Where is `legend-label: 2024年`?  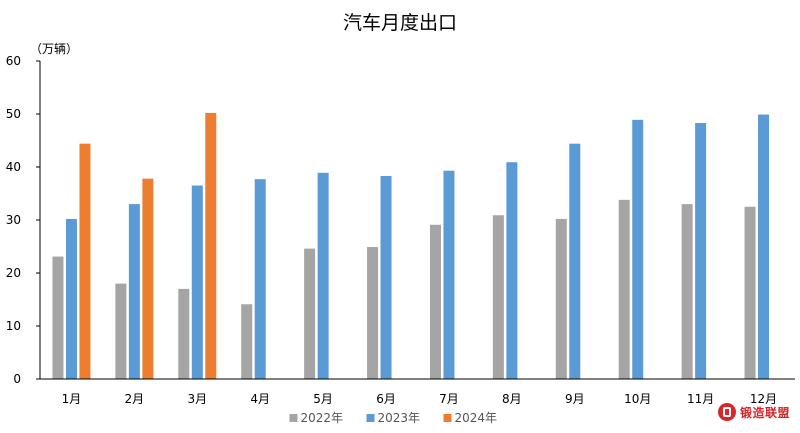
legend-label: 2024年 is located at coordinates (476, 418).